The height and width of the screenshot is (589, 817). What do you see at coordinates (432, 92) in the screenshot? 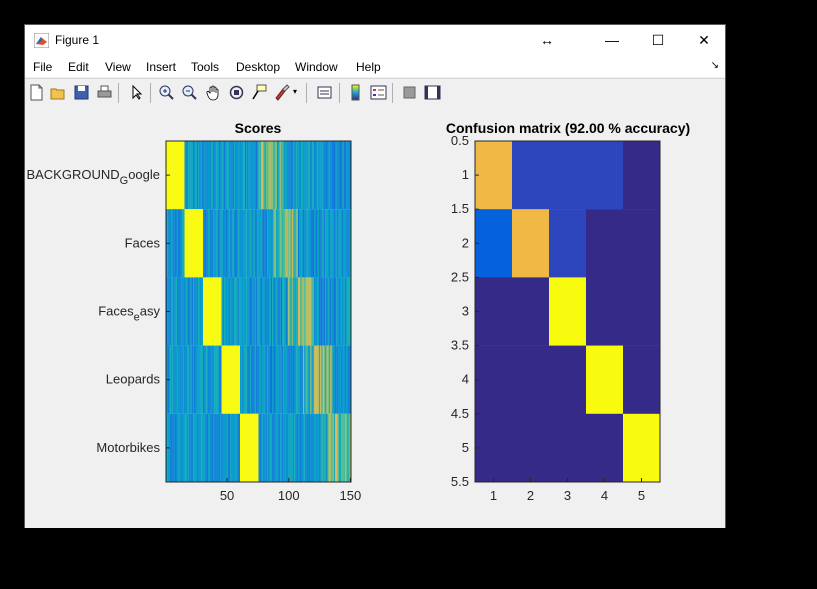
I see `show-plot-tools-icon` at bounding box center [432, 92].